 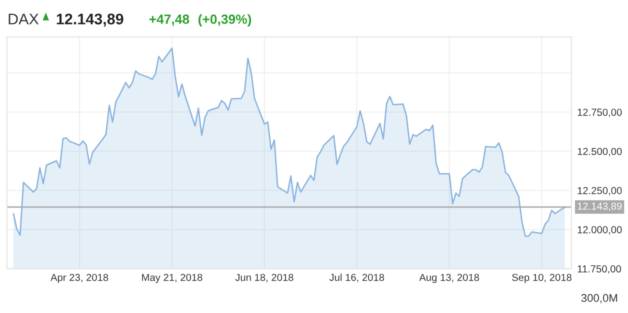 What do you see at coordinates (600, 113) in the screenshot?
I see `y-tick-label: 12.750,00` at bounding box center [600, 113].